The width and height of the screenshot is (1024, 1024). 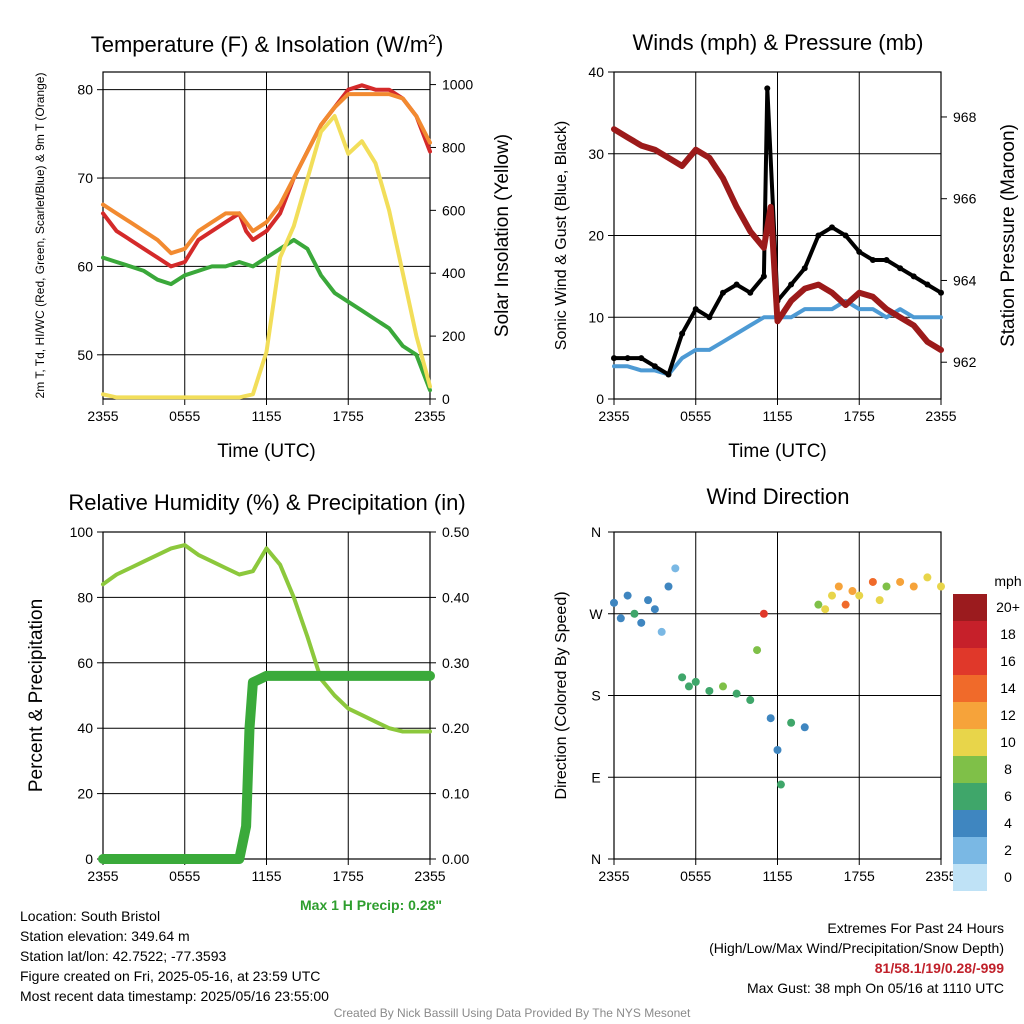 What do you see at coordinates (1008, 769) in the screenshot?
I see `colorbar-label: 8` at bounding box center [1008, 769].